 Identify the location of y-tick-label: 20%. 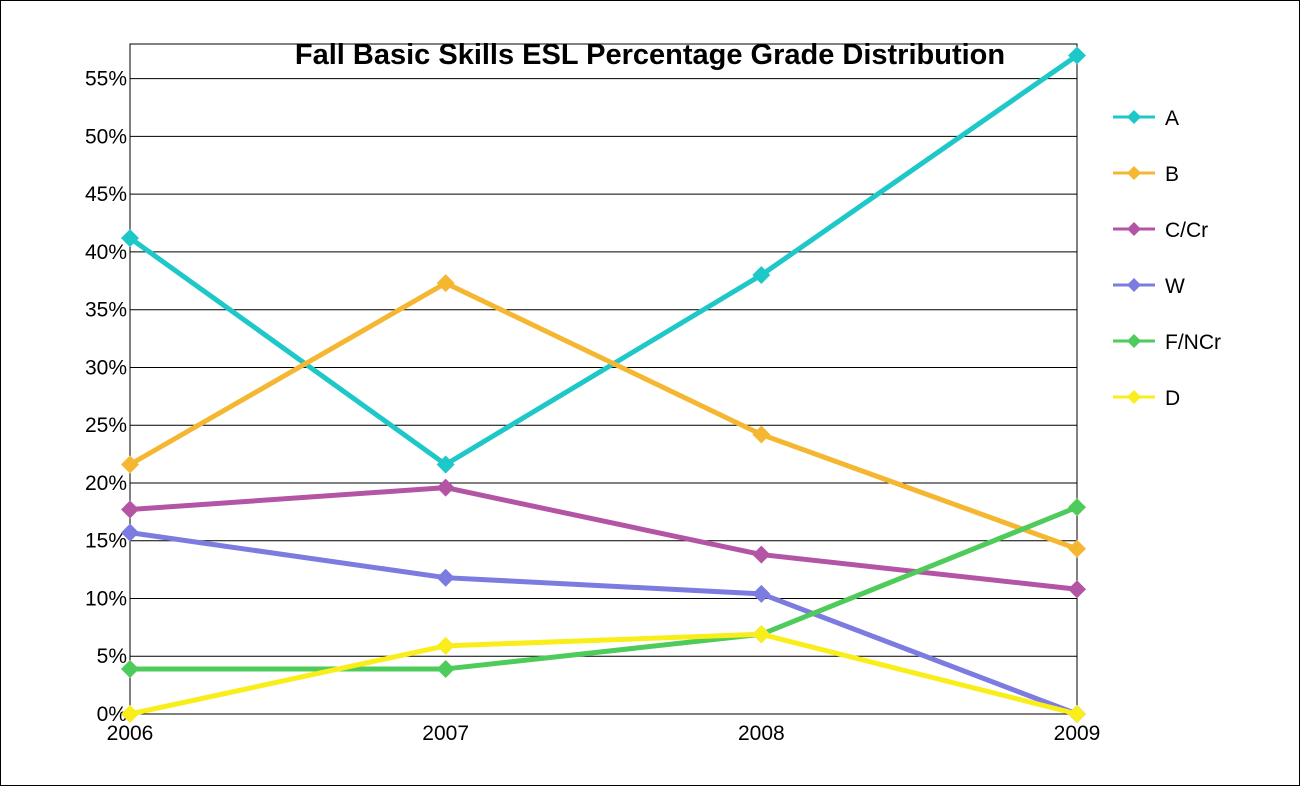
(106, 483).